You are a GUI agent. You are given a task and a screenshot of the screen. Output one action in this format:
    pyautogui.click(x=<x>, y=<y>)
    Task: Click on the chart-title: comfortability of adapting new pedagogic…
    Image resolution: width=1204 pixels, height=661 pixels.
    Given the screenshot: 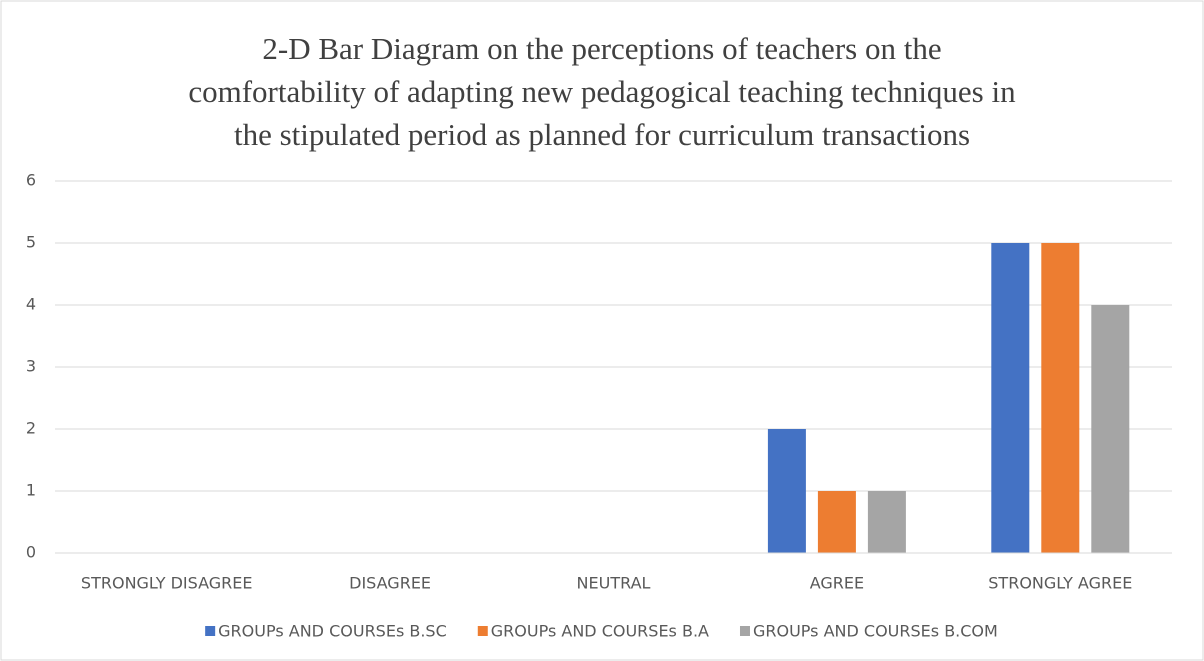 What is the action you would take?
    pyautogui.click(x=602, y=91)
    